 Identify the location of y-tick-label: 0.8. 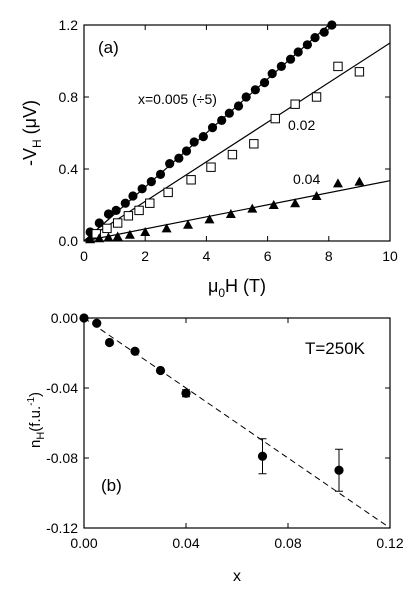
(69, 97).